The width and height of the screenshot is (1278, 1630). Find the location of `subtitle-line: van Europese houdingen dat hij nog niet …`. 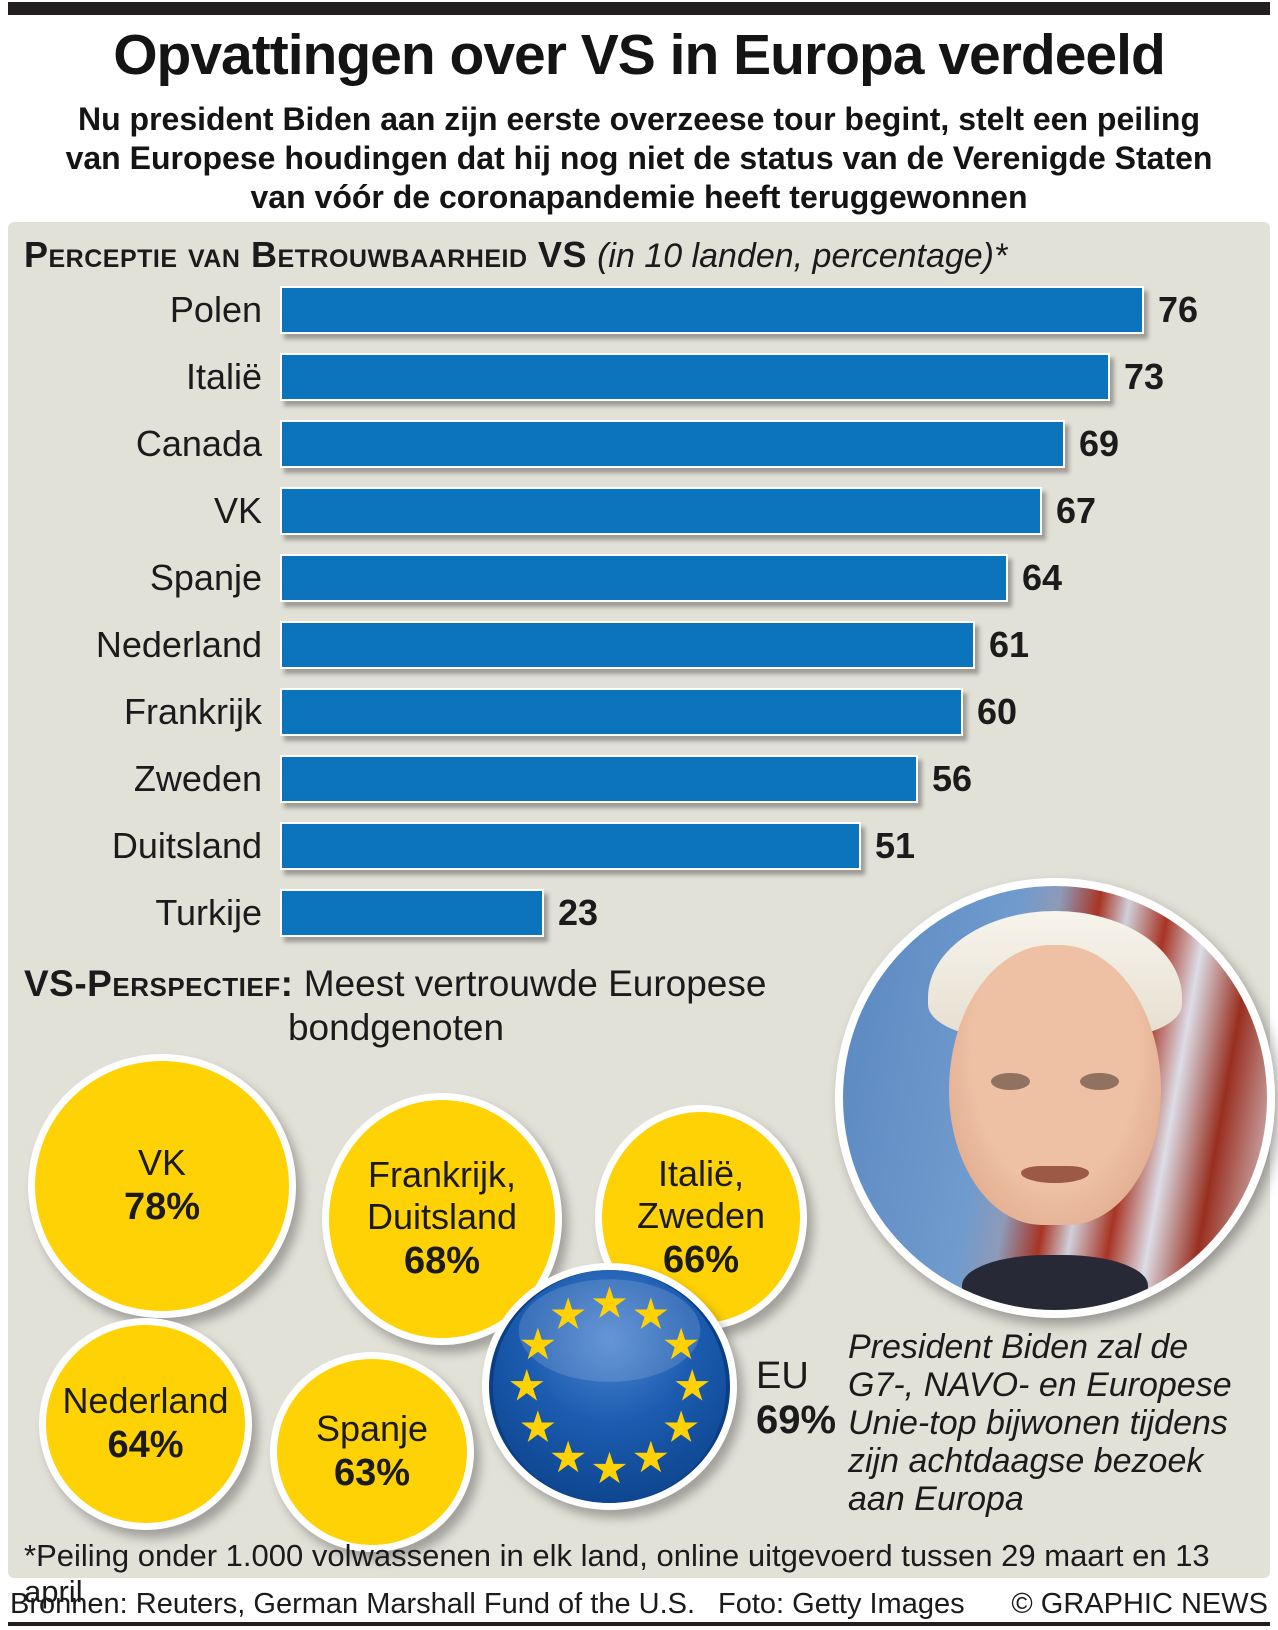

subtitle-line: van Europese houdingen dat hij nog niet … is located at coordinates (639, 158).